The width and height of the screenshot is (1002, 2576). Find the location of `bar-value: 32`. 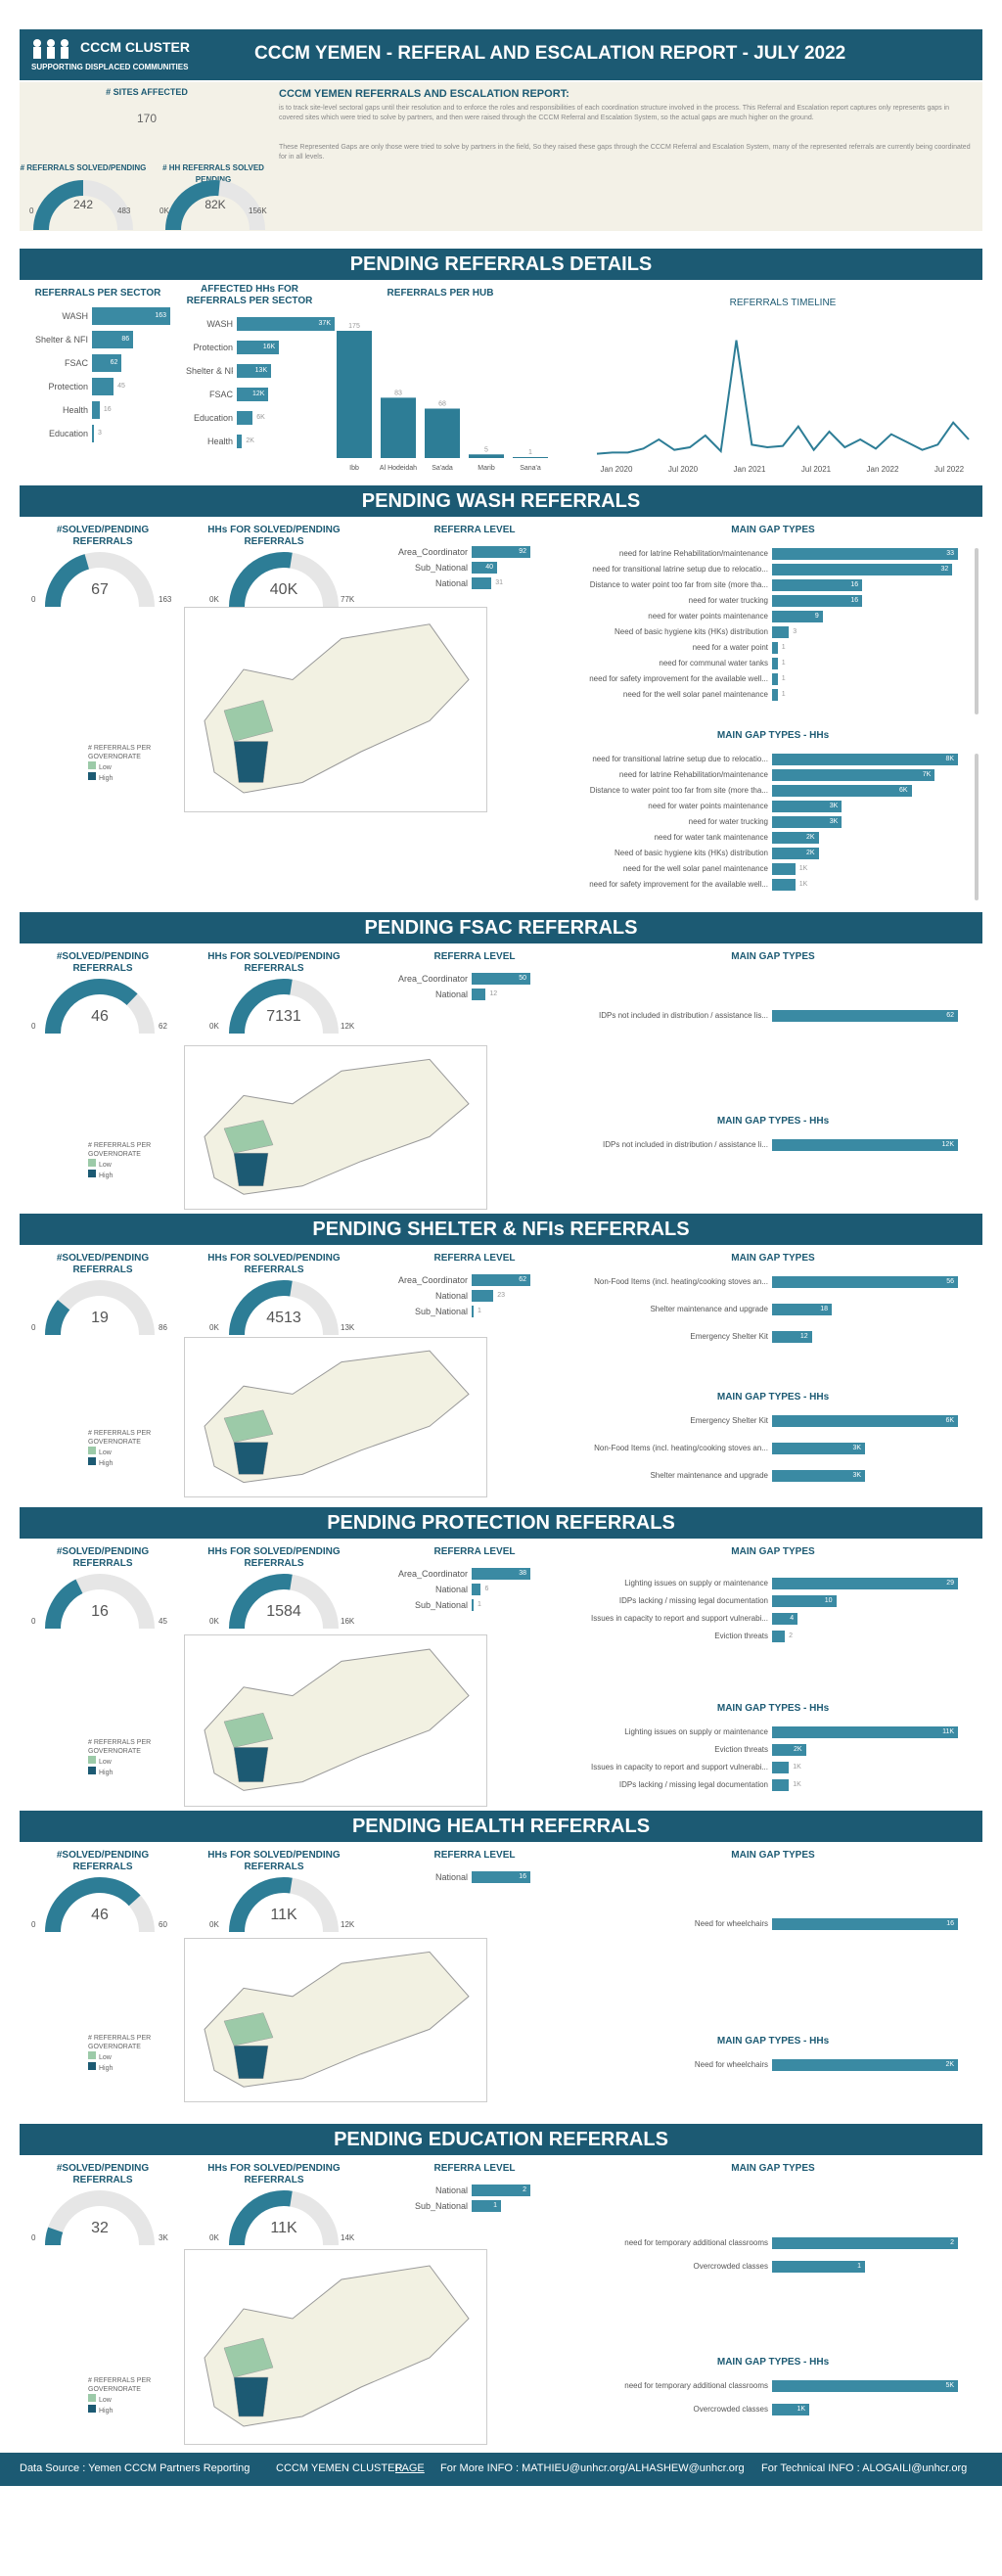

bar-value: 32 is located at coordinates (944, 569).